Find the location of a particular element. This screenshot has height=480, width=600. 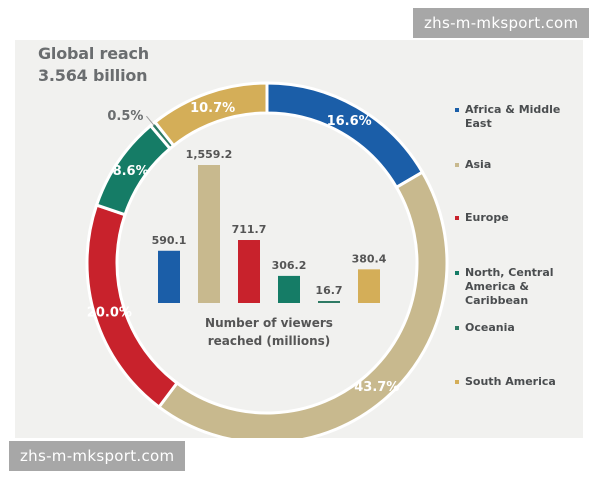

global-reach-total: 3.564 billion is located at coordinates (93, 75).